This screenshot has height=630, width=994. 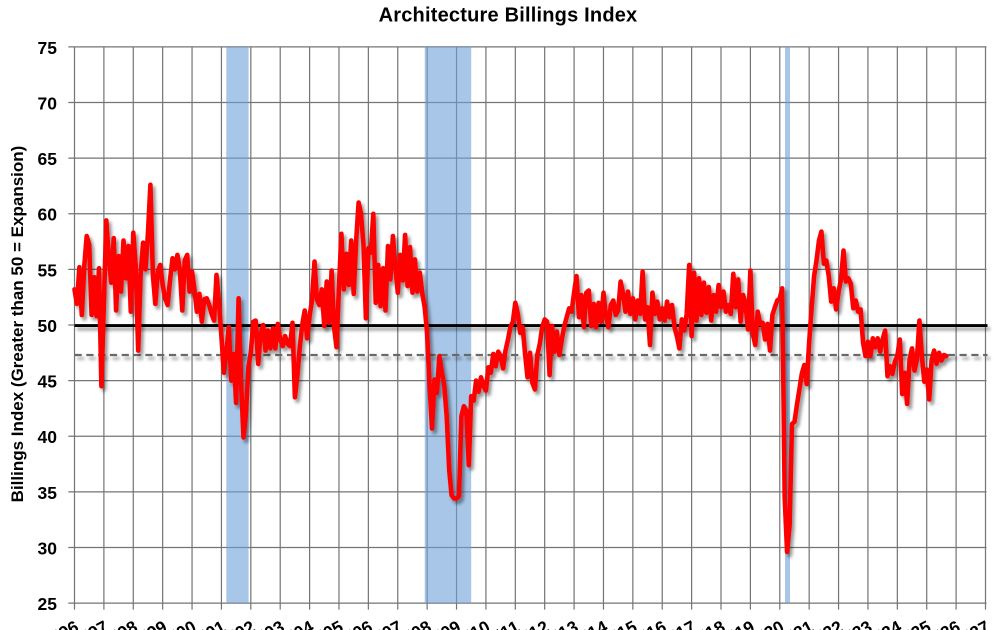 What do you see at coordinates (508, 16) in the screenshot?
I see `svg-text: Architecture Billings Index` at bounding box center [508, 16].